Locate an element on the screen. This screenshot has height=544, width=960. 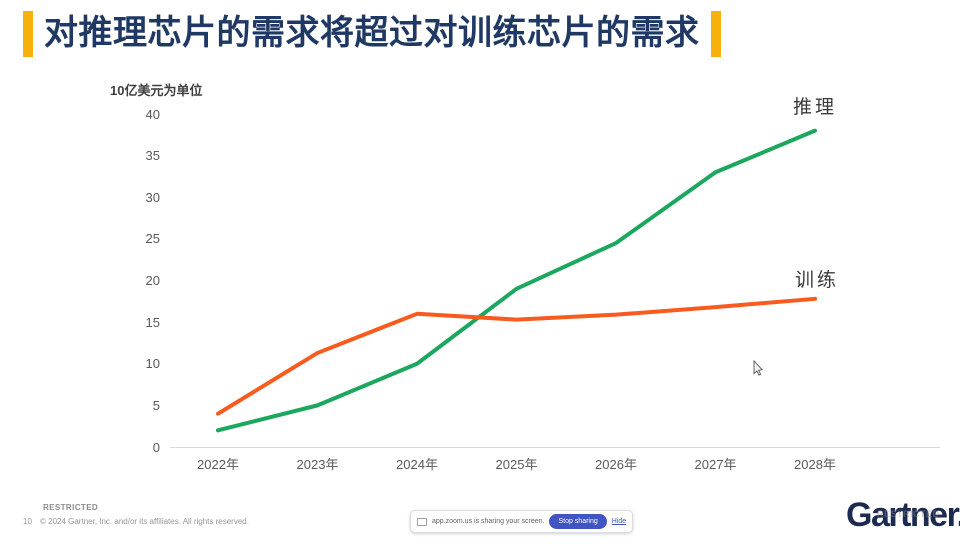
y-tick-label: 0 is located at coordinates (156, 447).